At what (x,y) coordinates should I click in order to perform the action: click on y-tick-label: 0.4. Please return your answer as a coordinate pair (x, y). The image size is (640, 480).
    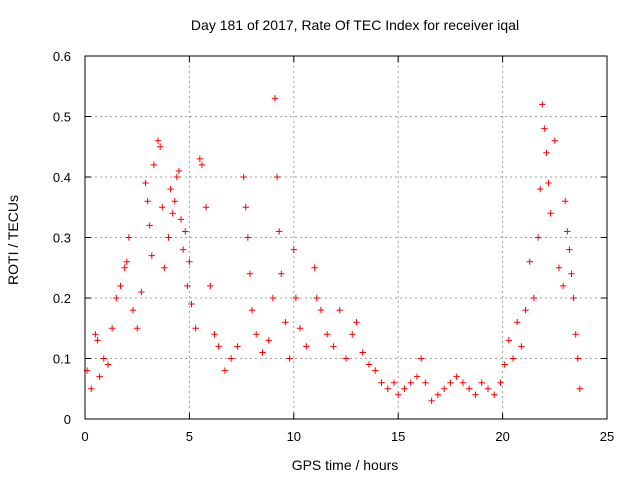
    Looking at the image, I should click on (62, 177).